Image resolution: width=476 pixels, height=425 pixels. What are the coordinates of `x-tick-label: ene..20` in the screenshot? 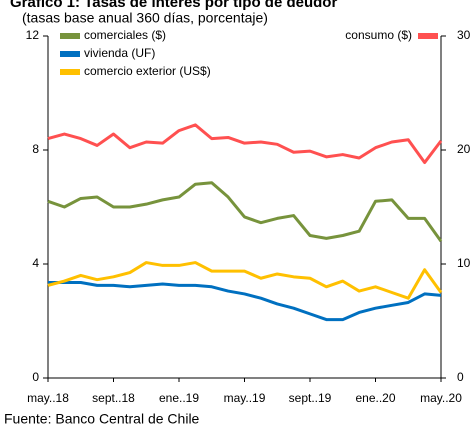 It's located at (375, 398).